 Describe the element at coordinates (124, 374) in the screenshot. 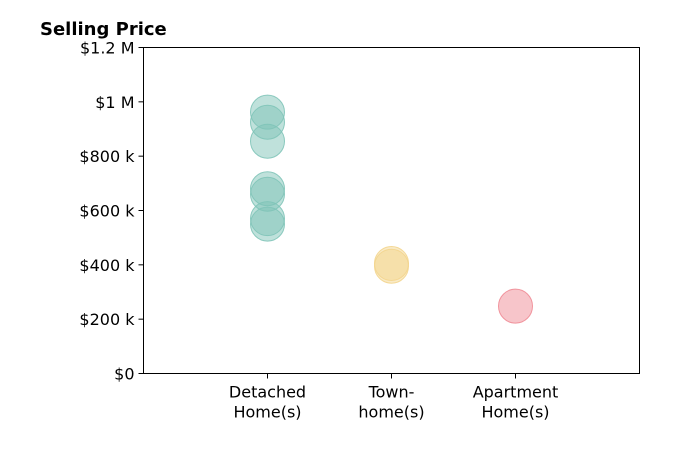

I see `y-tick-label: $0` at that location.